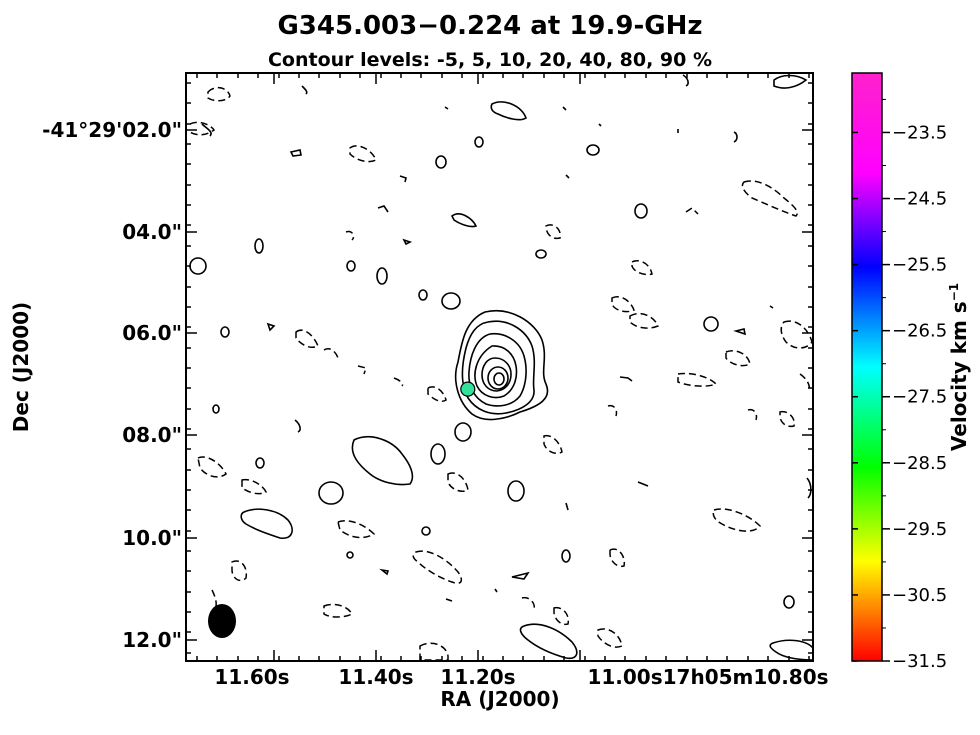 This screenshot has width=980, height=735. I want to click on colorbar-tick-label: −30.5, so click(919, 595).